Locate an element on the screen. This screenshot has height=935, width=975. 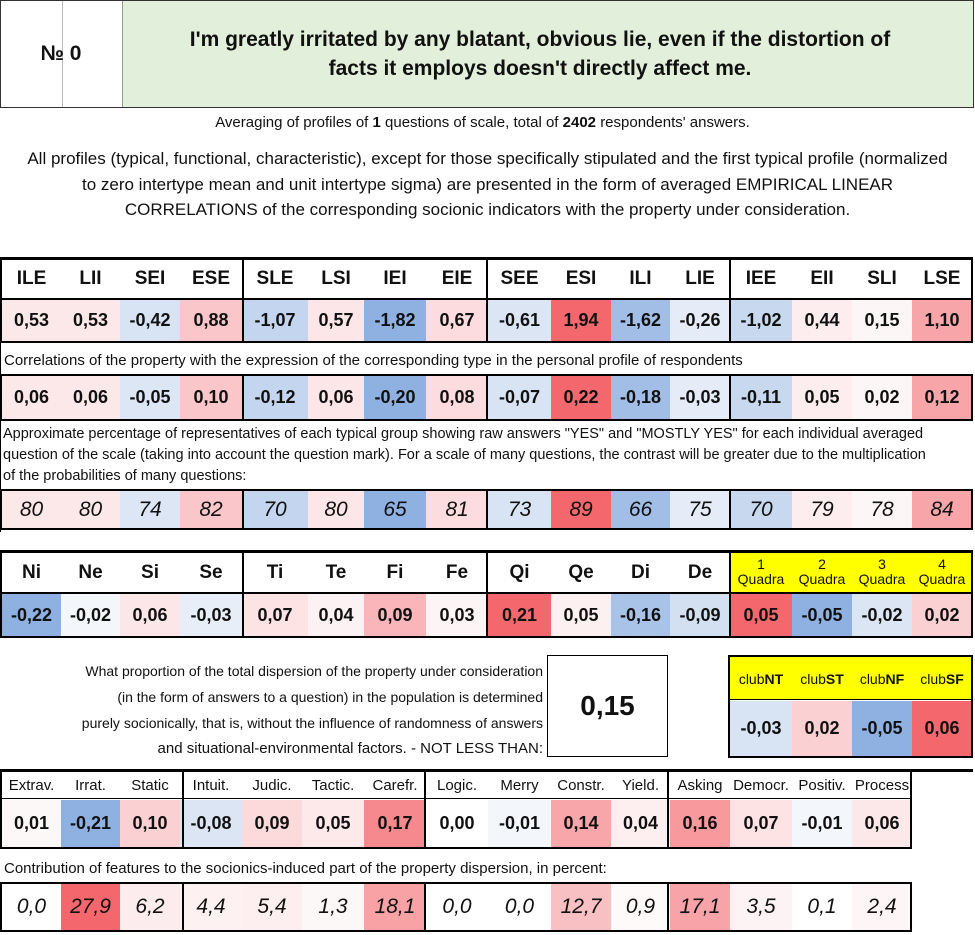
quadra-number: 1 is located at coordinates (761, 564).